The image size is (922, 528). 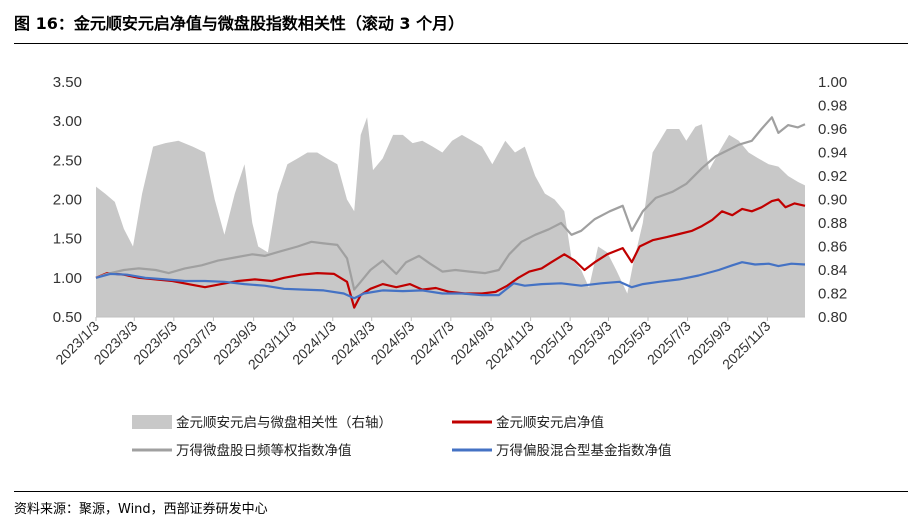 I want to click on source-note: 资料来源：聚源，Wind，西部证券研发中心, so click(x=141, y=509).